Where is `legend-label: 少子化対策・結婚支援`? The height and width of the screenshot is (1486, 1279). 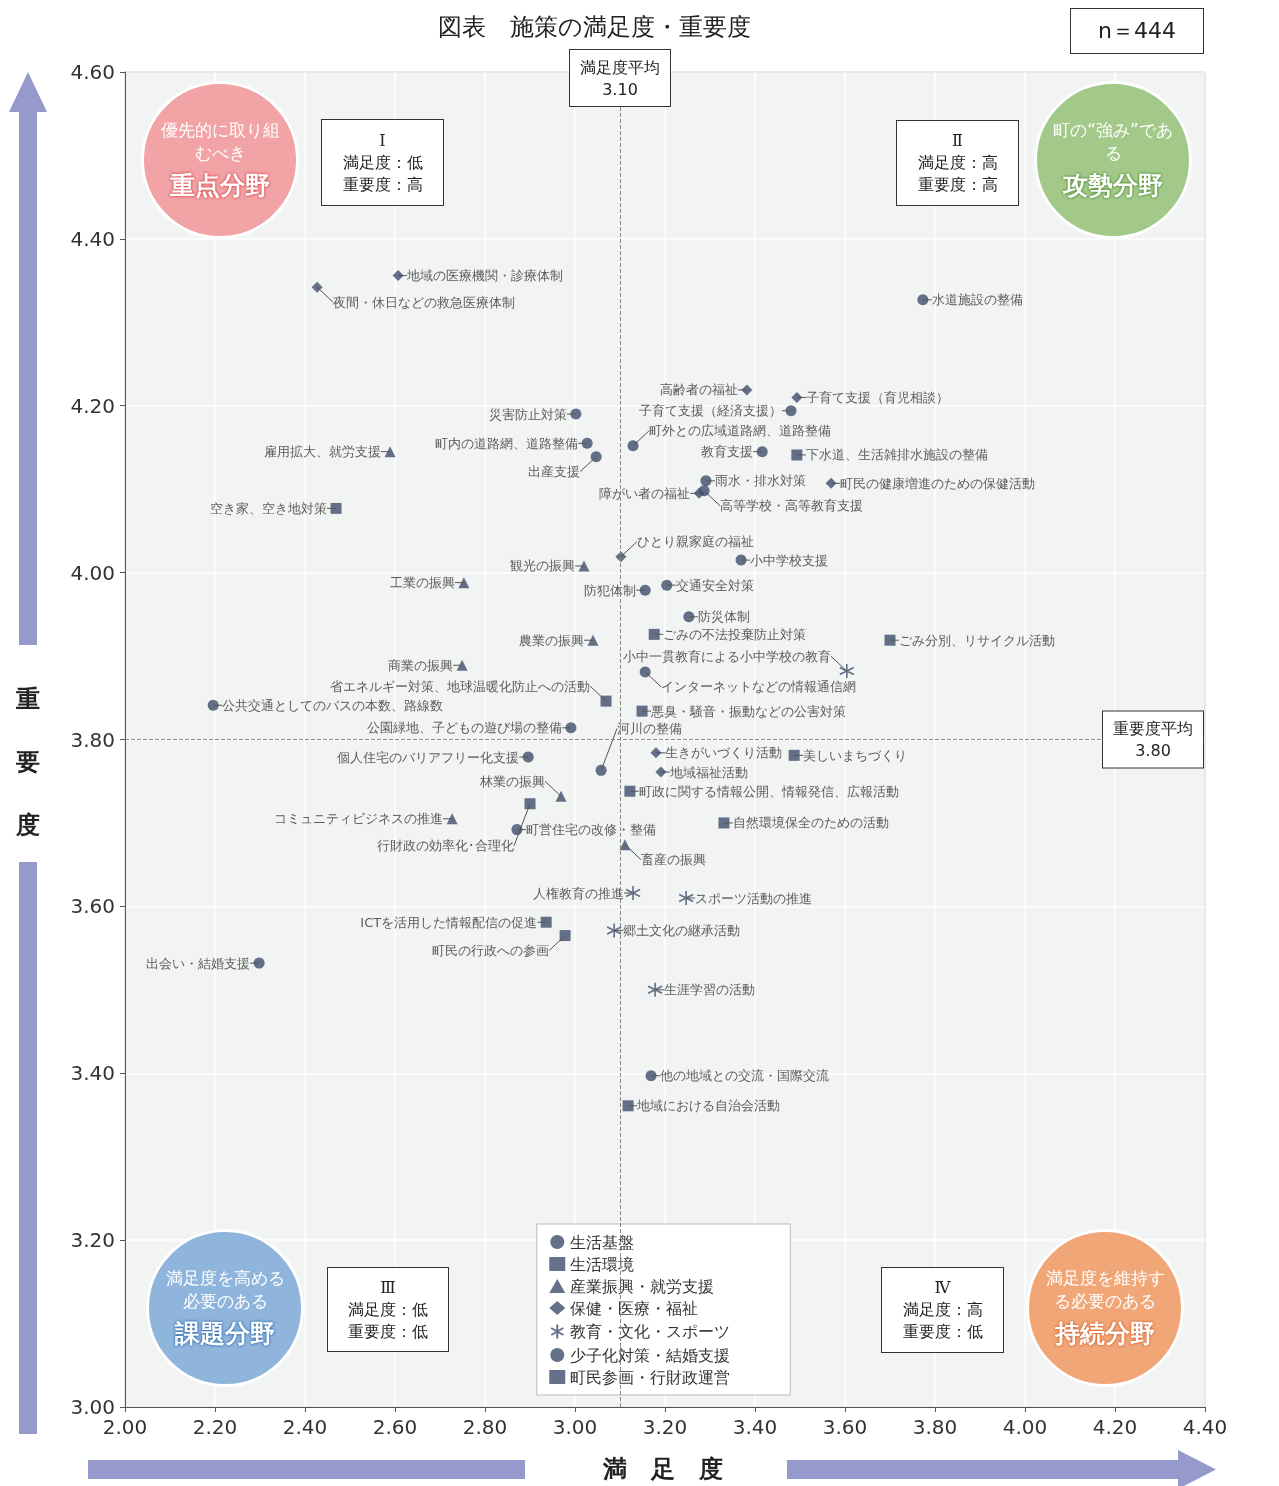
legend-label: 少子化対策・結婚支援 is located at coordinates (650, 1355).